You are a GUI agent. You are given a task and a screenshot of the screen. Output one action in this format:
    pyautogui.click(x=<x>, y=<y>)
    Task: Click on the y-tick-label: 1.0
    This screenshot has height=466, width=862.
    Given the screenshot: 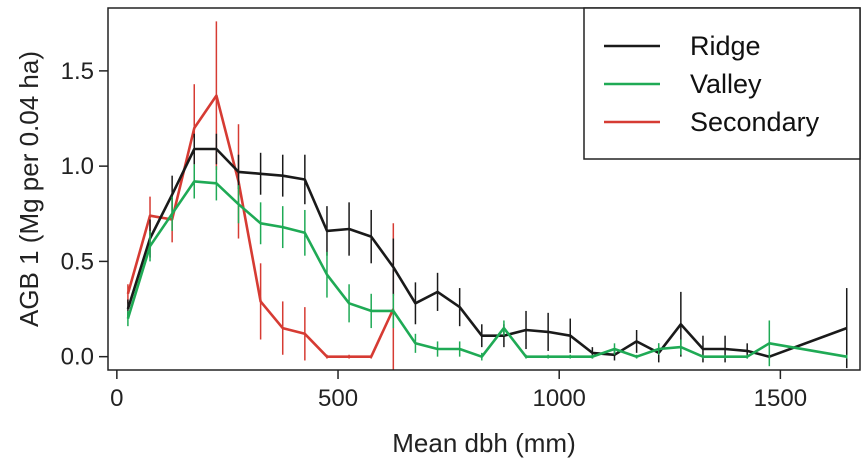 What is the action you would take?
    pyautogui.click(x=77, y=166)
    